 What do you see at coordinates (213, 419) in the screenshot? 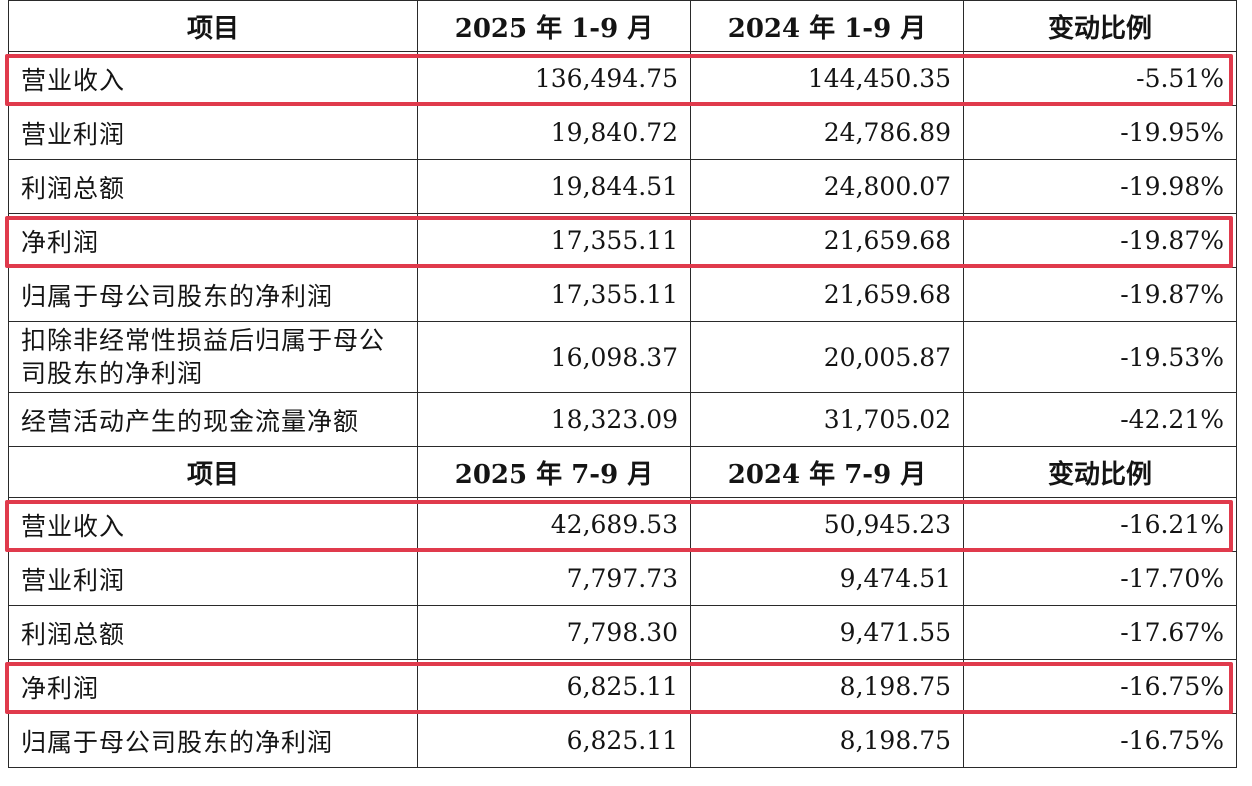
I see `item-cell: 经营活动产生的现金流量净额` at bounding box center [213, 419].